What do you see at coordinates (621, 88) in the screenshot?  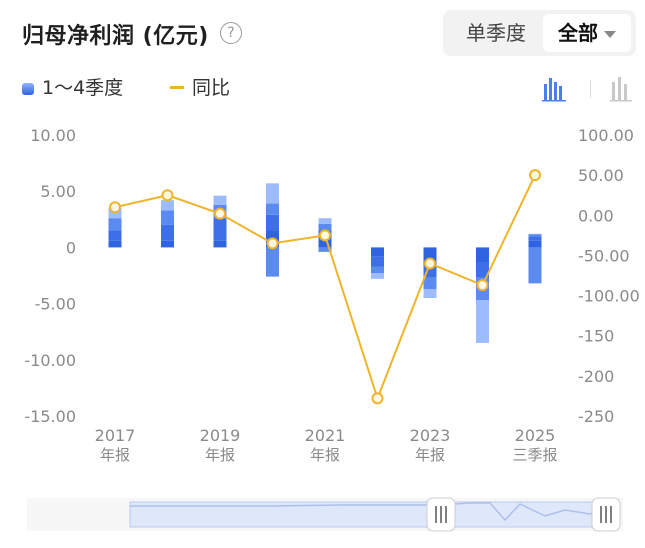 I see `stacked-chart-view-icon` at bounding box center [621, 88].